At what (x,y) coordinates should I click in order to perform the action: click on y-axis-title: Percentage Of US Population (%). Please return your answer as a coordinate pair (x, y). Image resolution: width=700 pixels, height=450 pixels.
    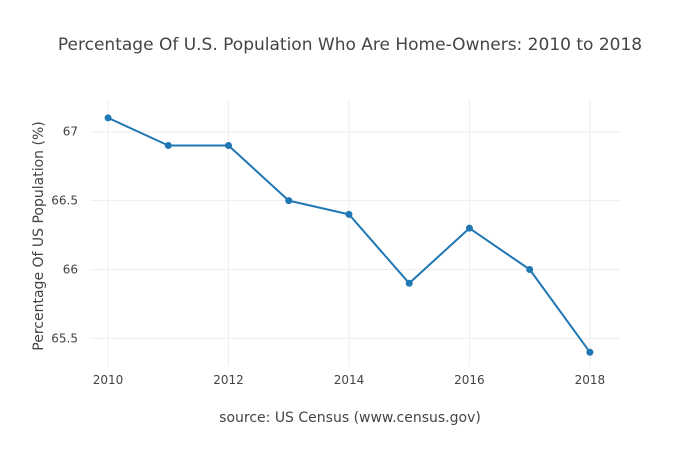
    Looking at the image, I should click on (39, 235).